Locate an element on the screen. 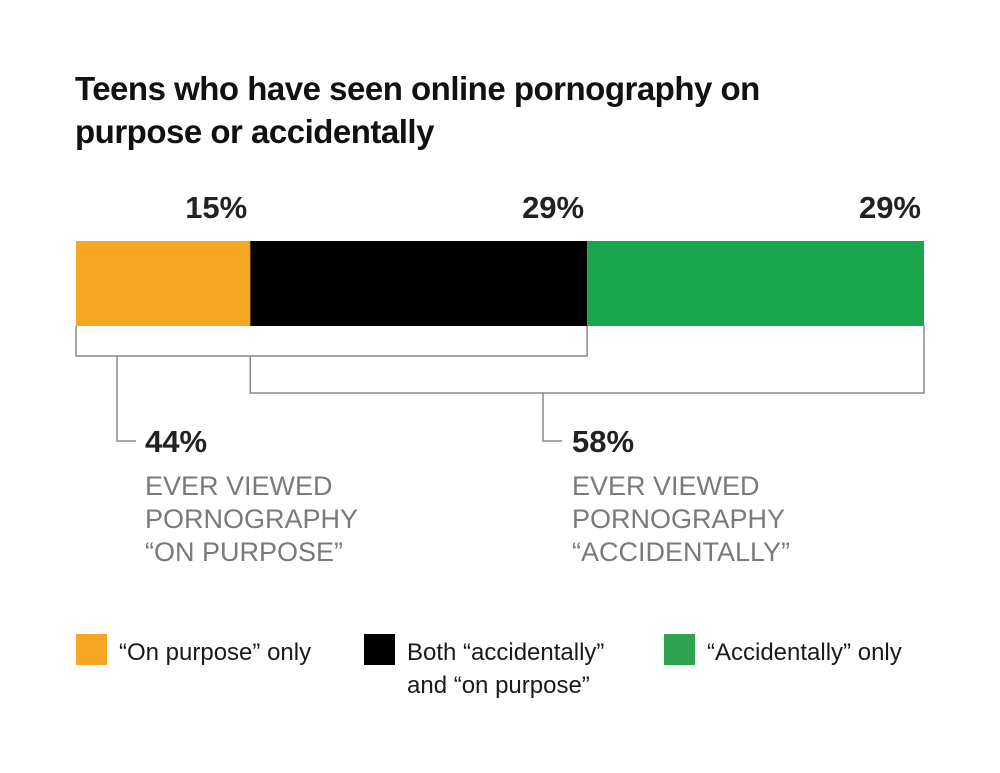  bar-segments is located at coordinates (500, 283).